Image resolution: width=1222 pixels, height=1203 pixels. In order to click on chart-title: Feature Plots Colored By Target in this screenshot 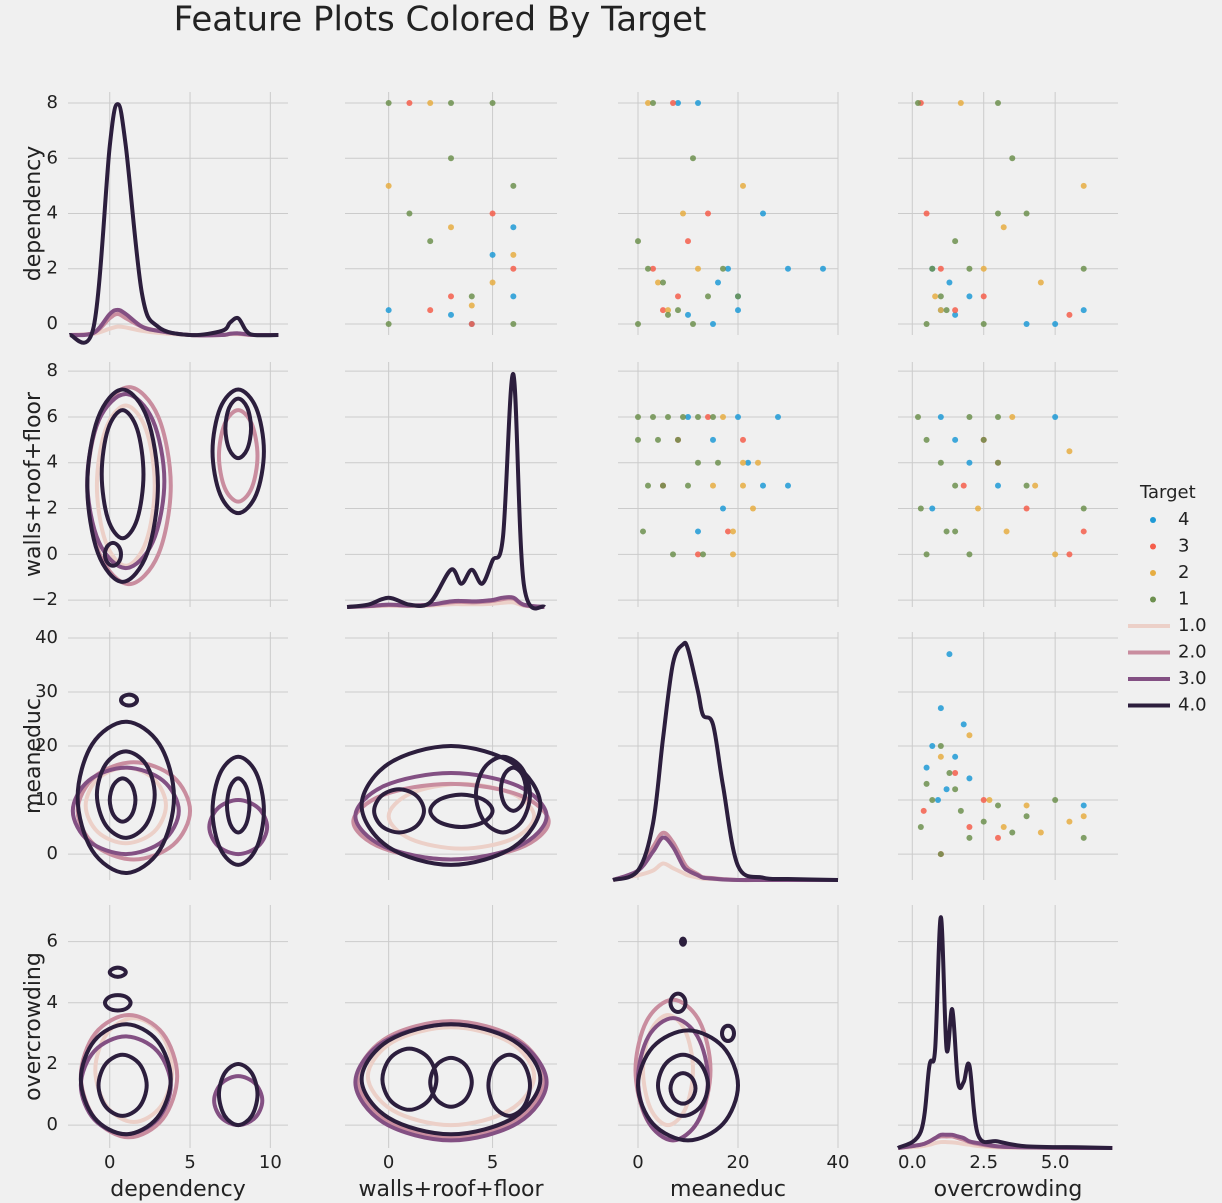, I will do `click(440, 20)`.